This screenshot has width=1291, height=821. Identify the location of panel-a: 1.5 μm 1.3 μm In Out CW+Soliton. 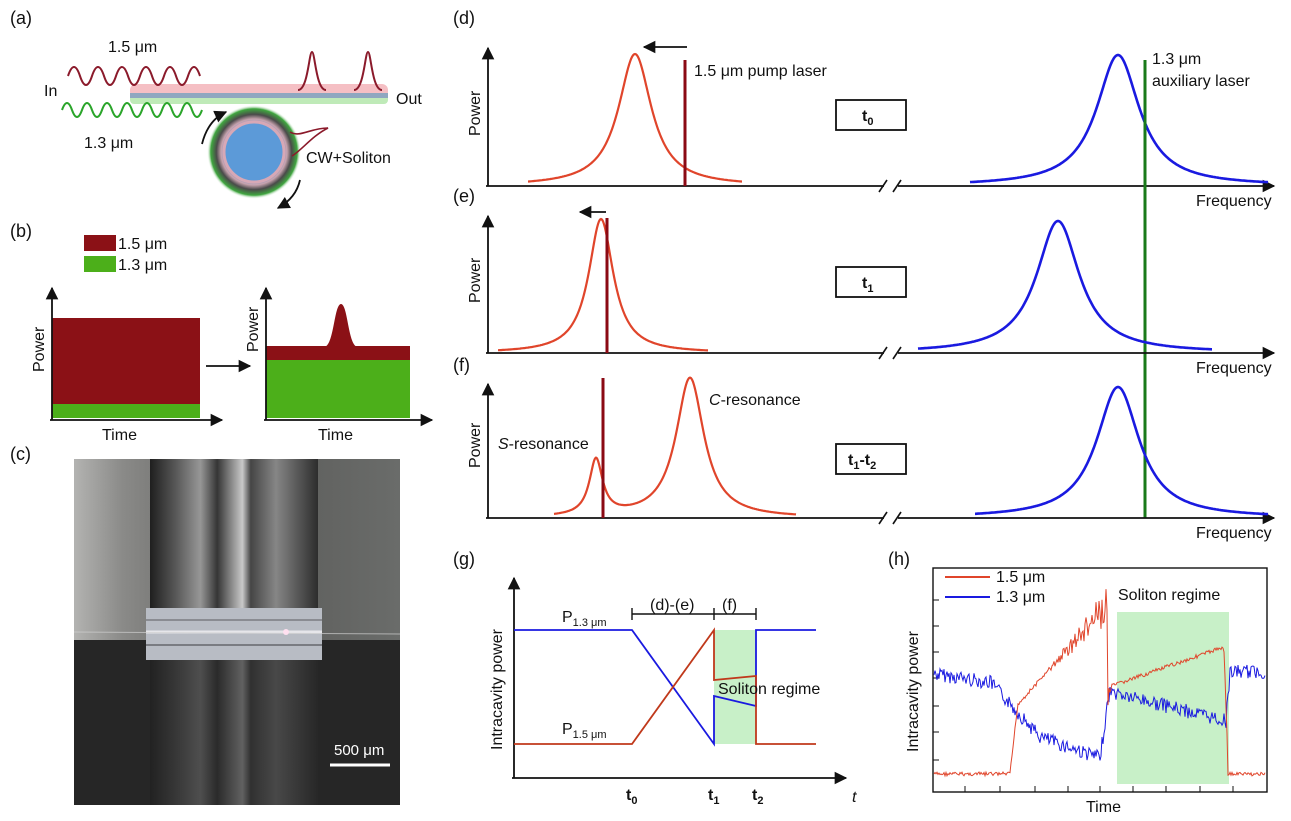
(233, 124).